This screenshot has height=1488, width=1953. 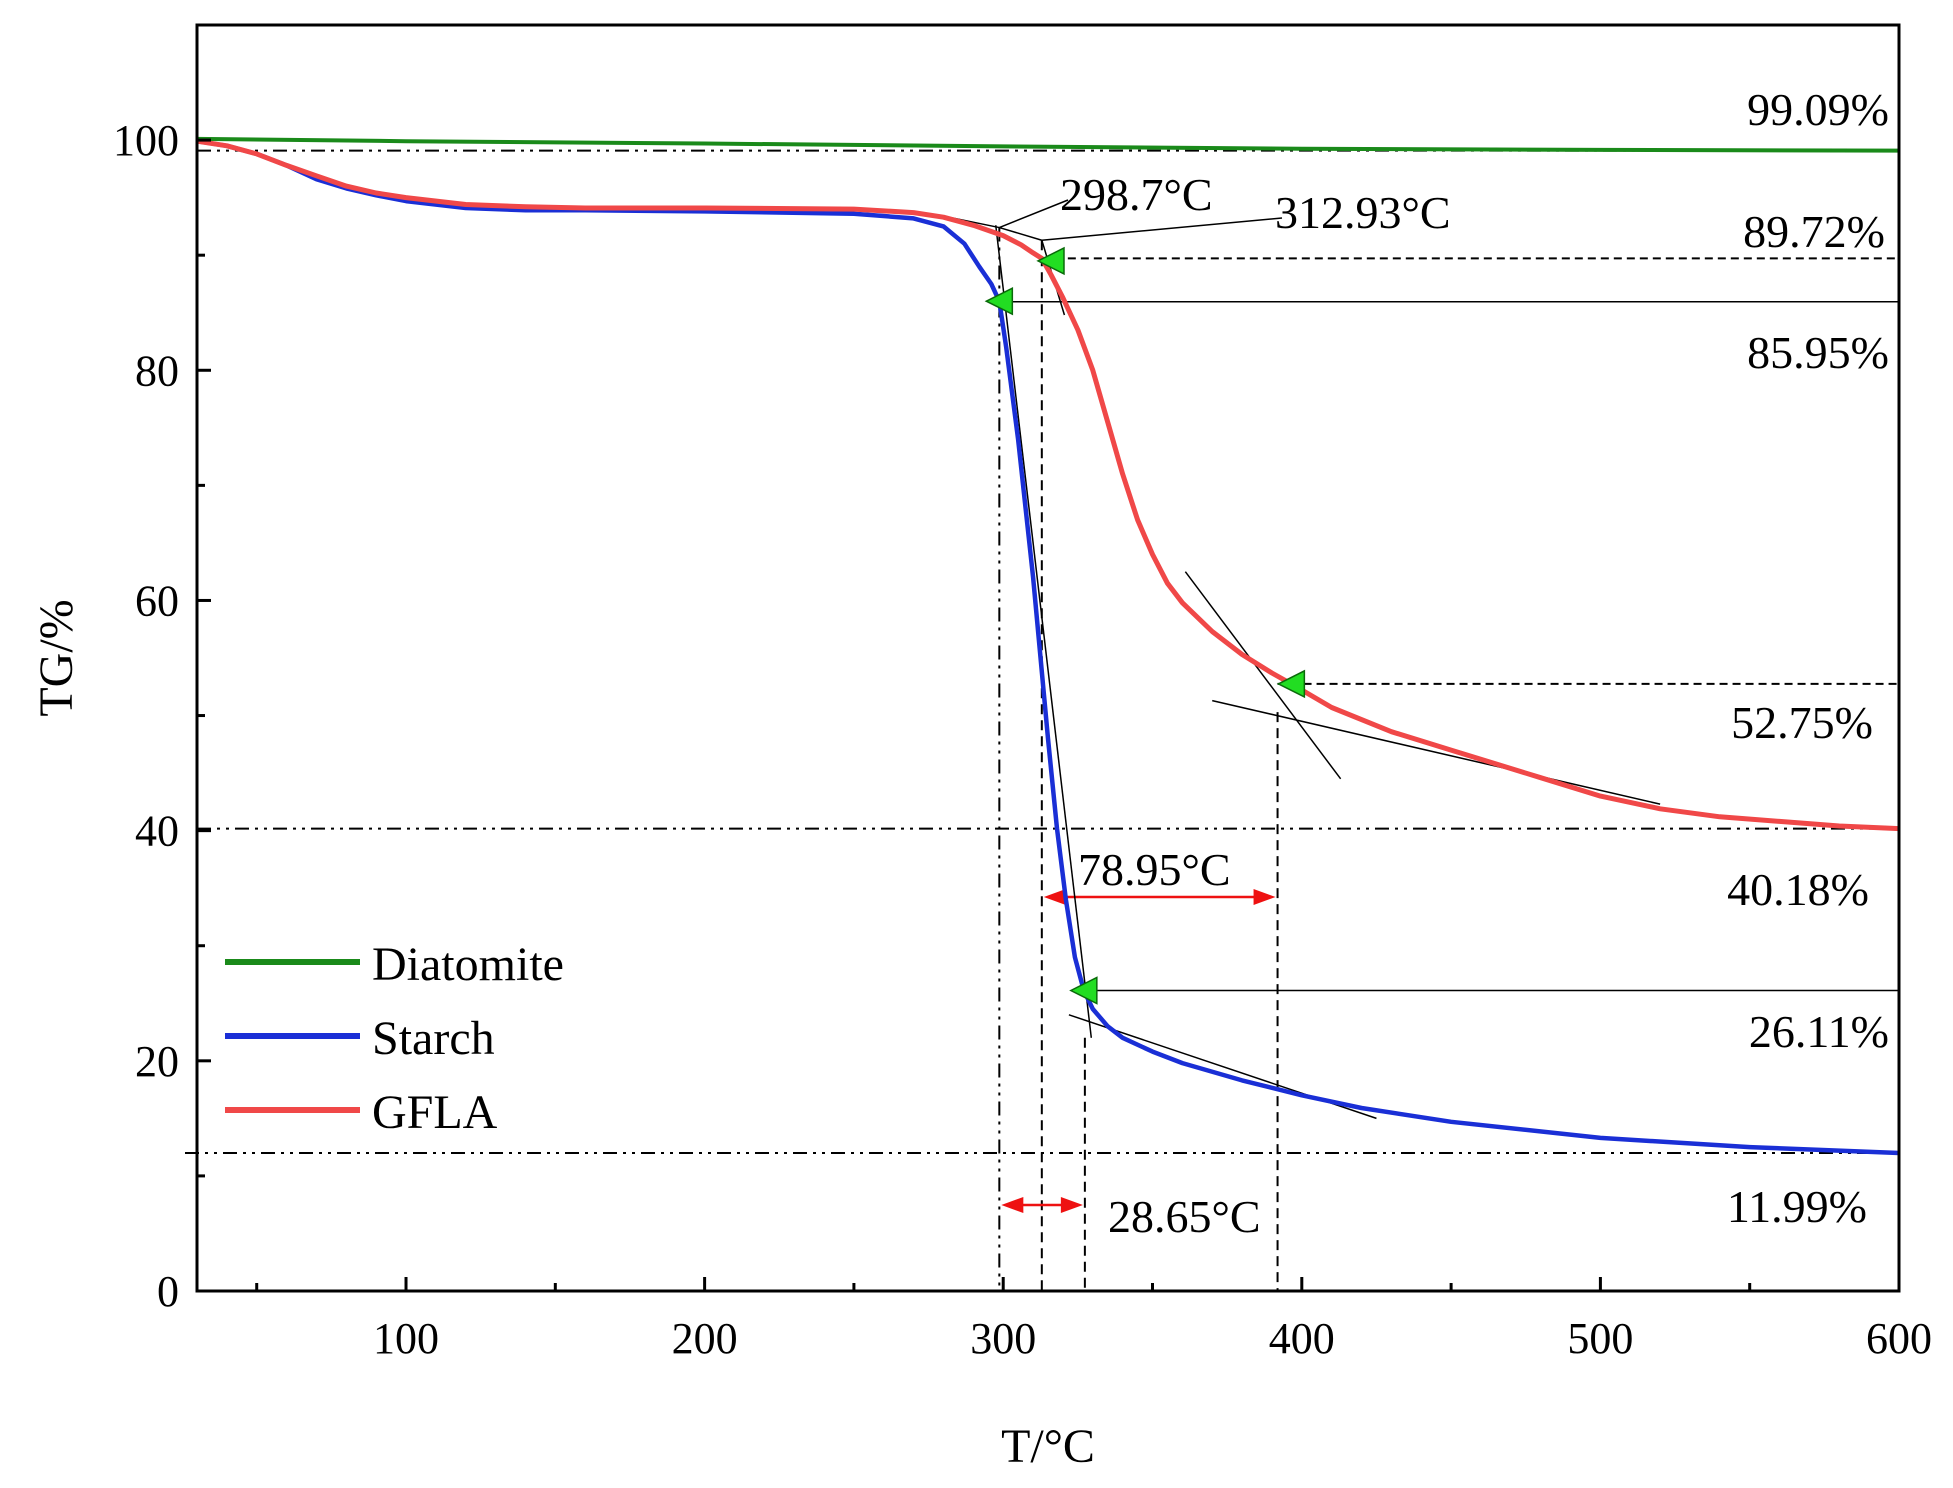 I want to click on mass-label-starch-onset: 85.95%, so click(x=1818, y=352).